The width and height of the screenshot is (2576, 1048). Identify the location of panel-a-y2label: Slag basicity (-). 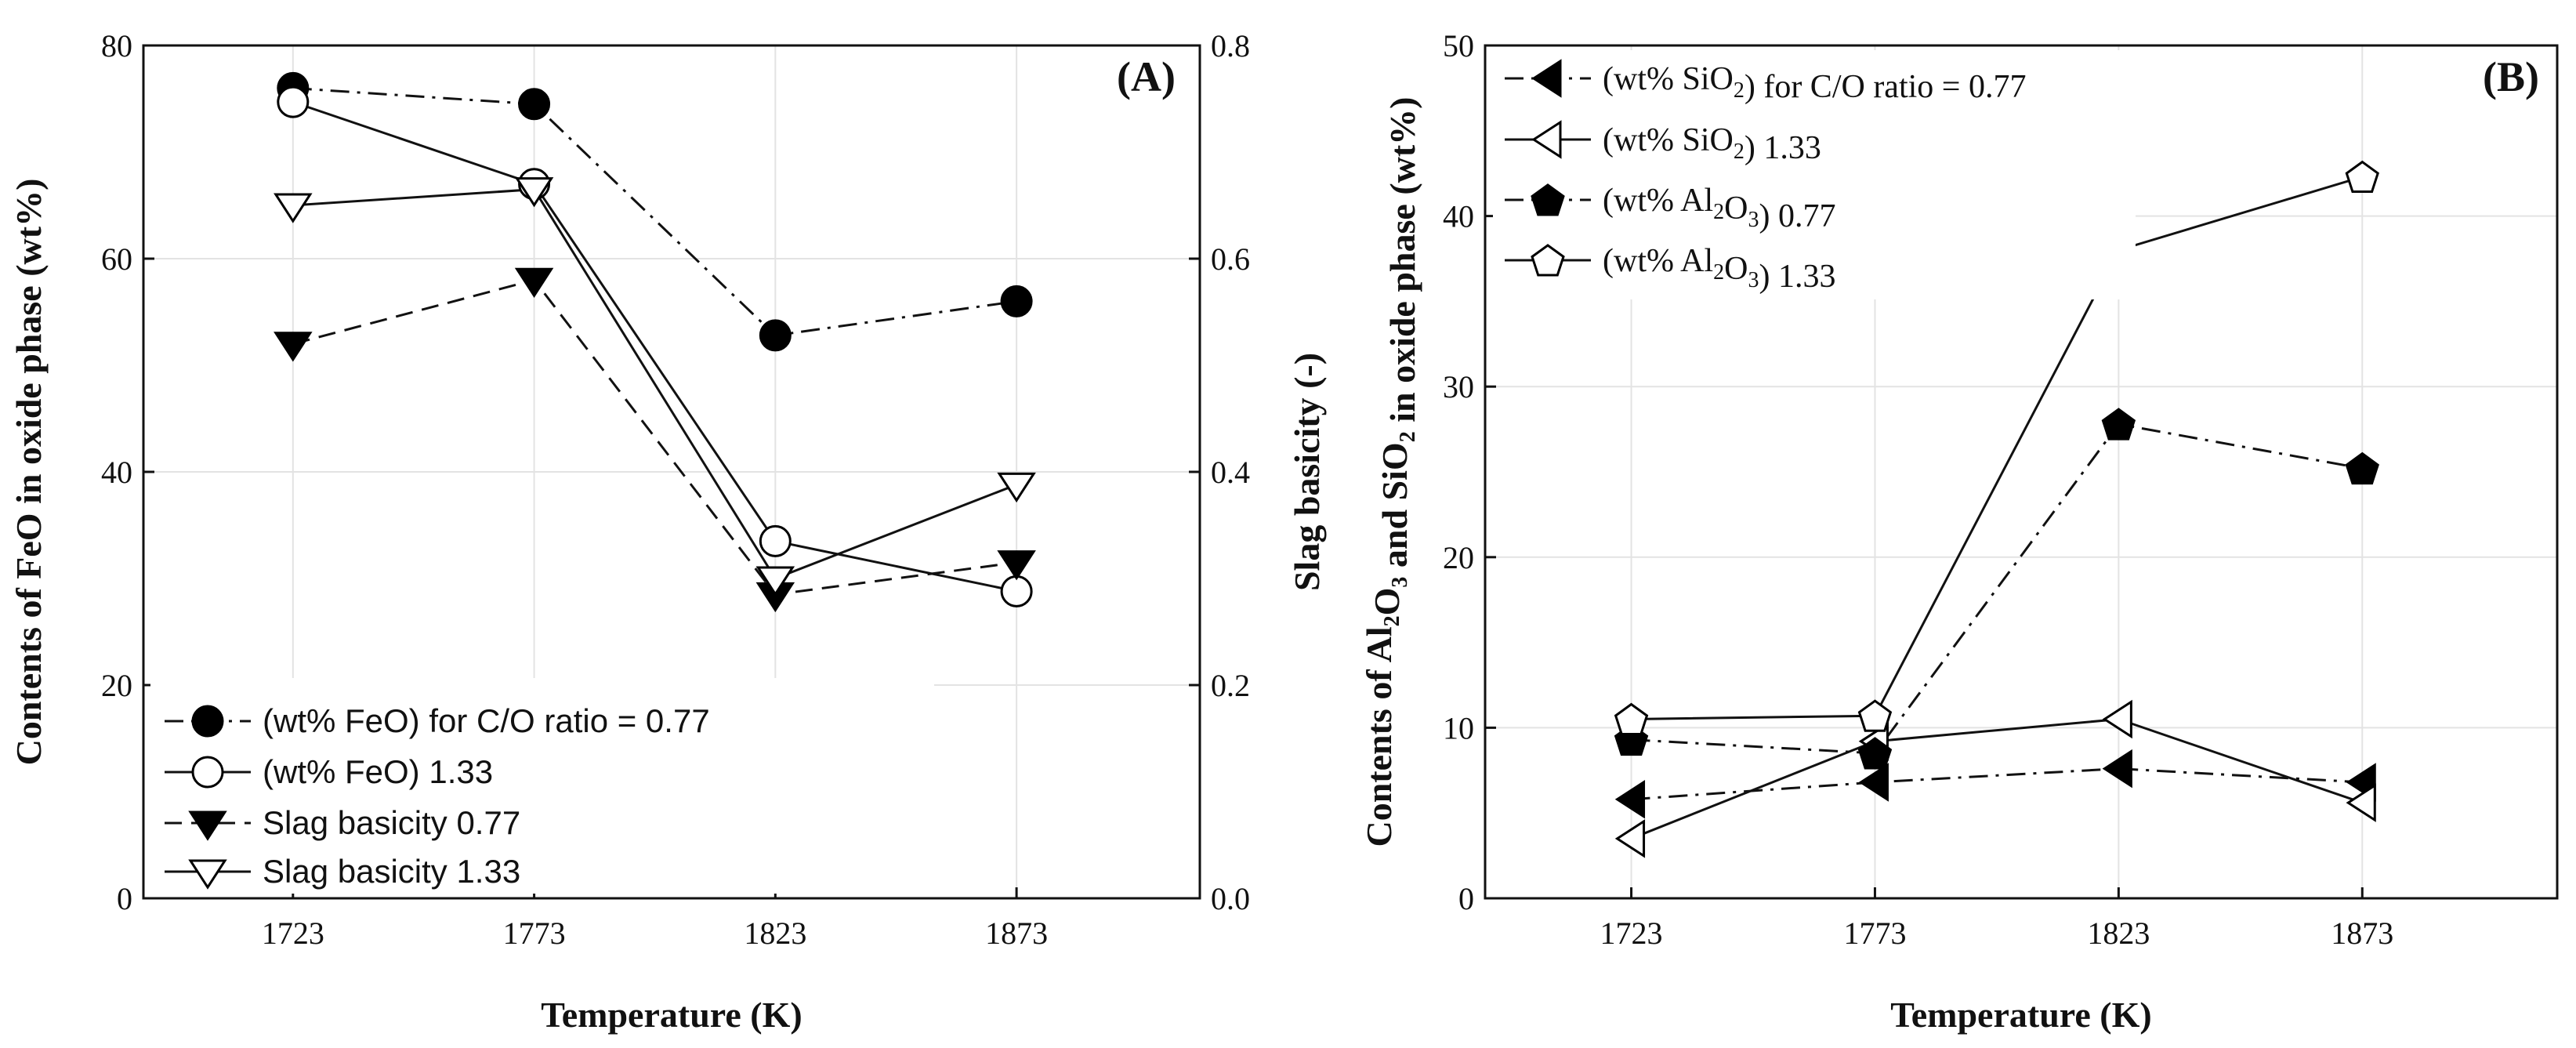
(1307, 472).